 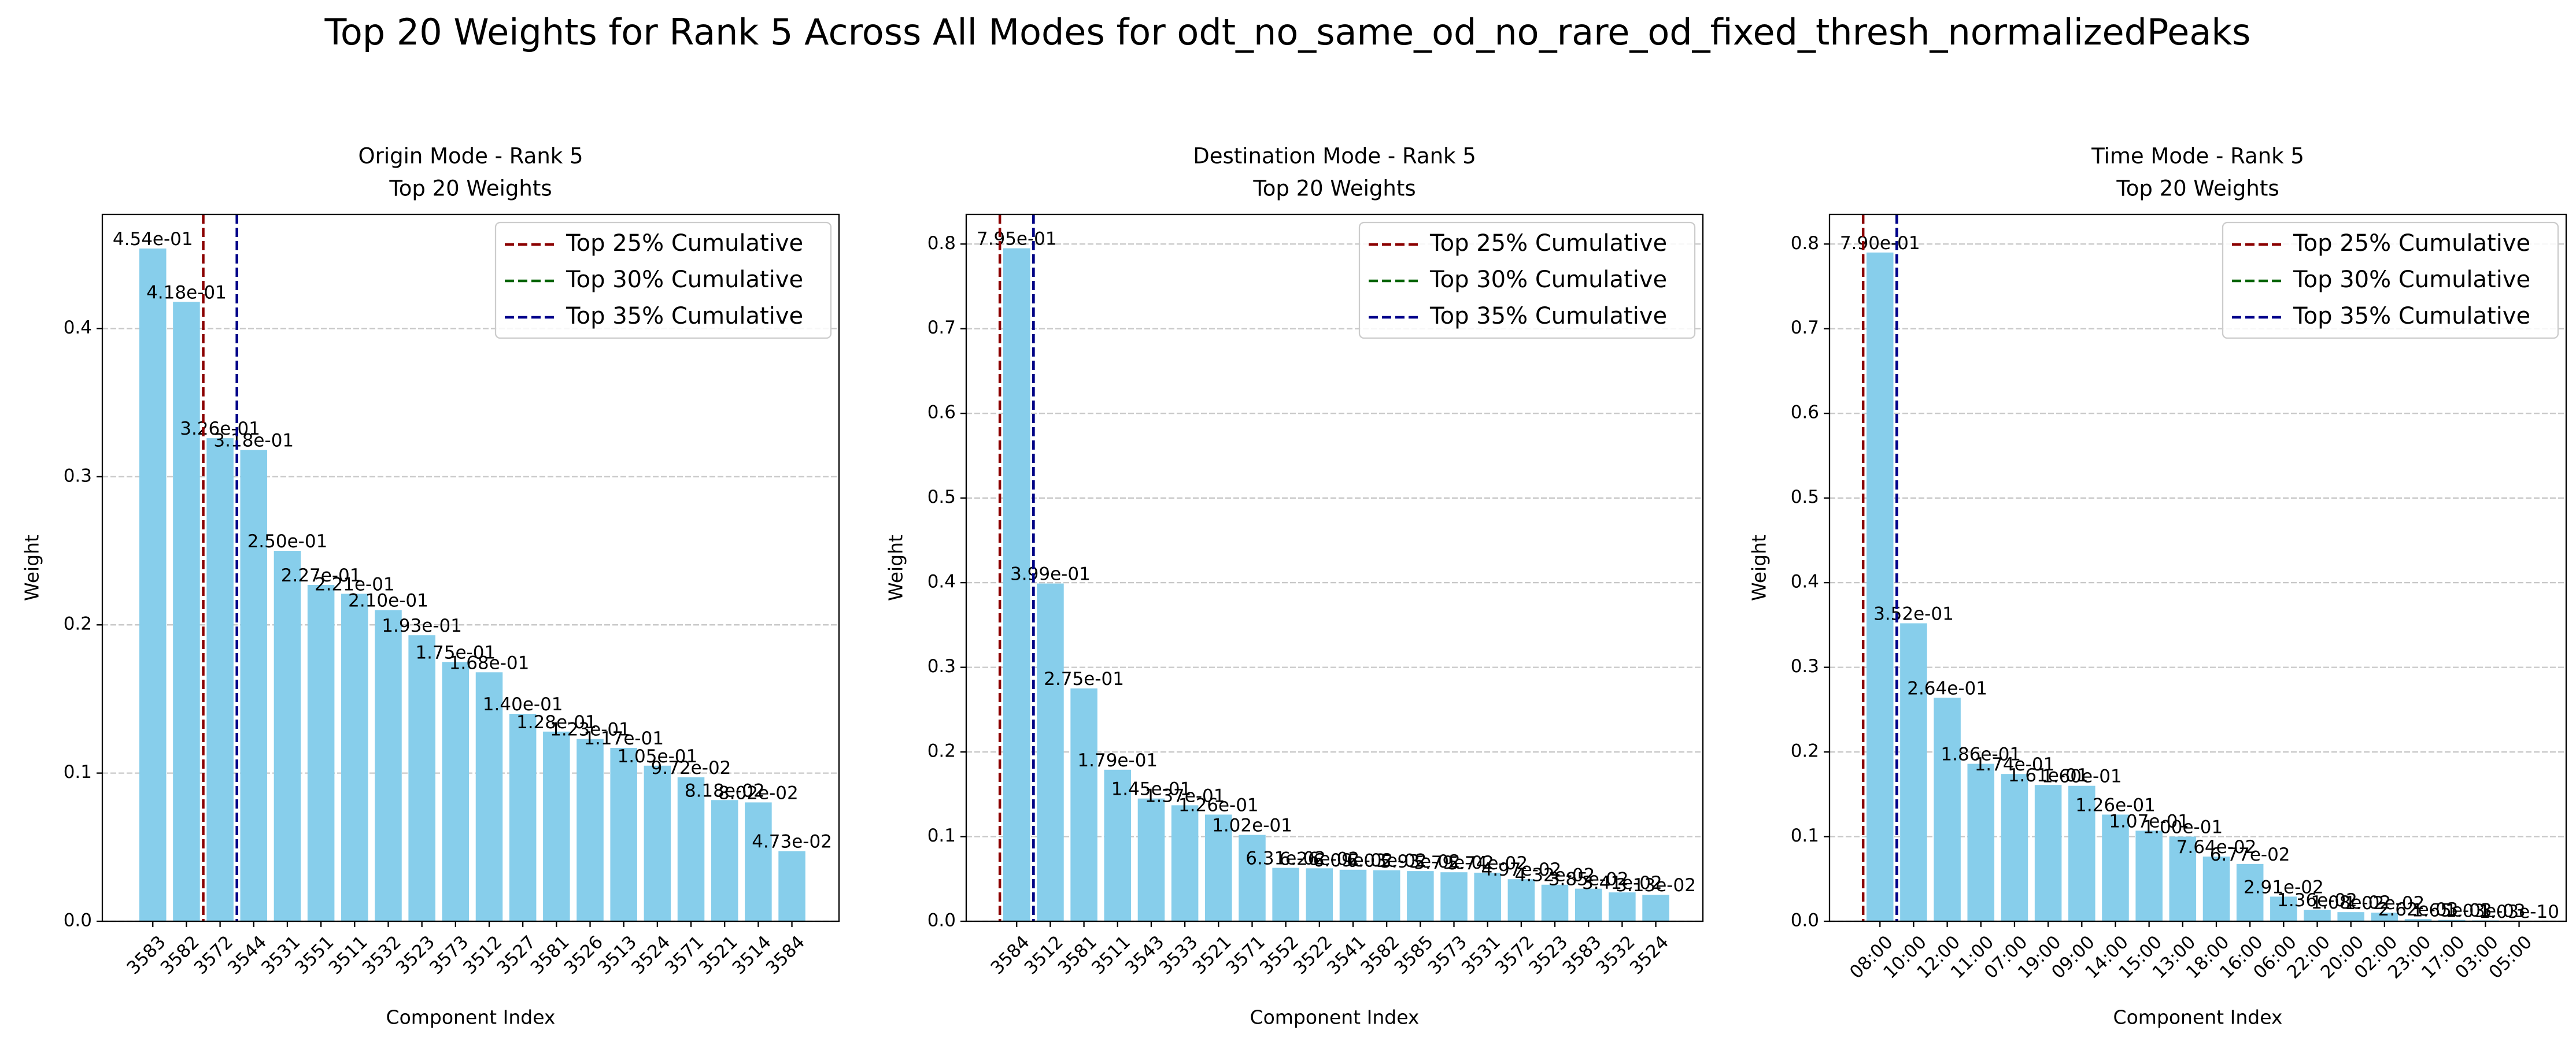 What do you see at coordinates (314, 955) in the screenshot?
I see `x-tick-label: 3551` at bounding box center [314, 955].